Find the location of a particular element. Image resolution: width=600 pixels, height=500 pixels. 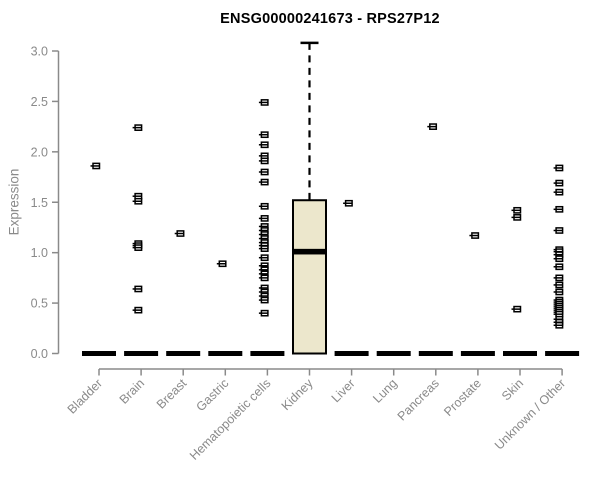

chart-title: ENSG00000241673 - RPS27P12 is located at coordinates (330, 19).